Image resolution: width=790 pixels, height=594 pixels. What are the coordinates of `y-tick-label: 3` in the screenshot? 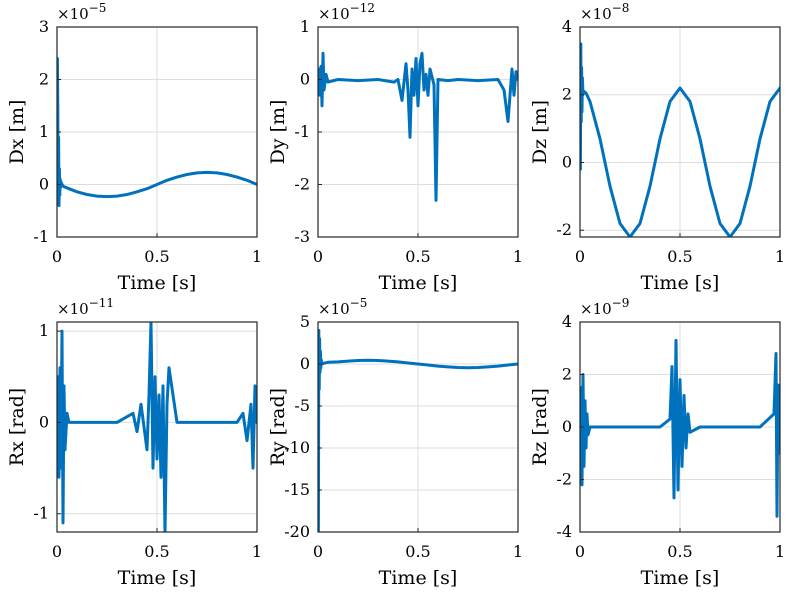 It's located at (44, 26).